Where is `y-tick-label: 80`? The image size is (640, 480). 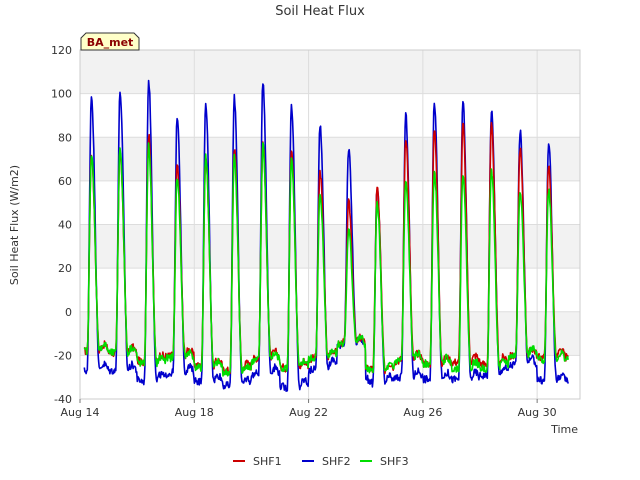
y-tick-label: 80 is located at coordinates (65, 137).